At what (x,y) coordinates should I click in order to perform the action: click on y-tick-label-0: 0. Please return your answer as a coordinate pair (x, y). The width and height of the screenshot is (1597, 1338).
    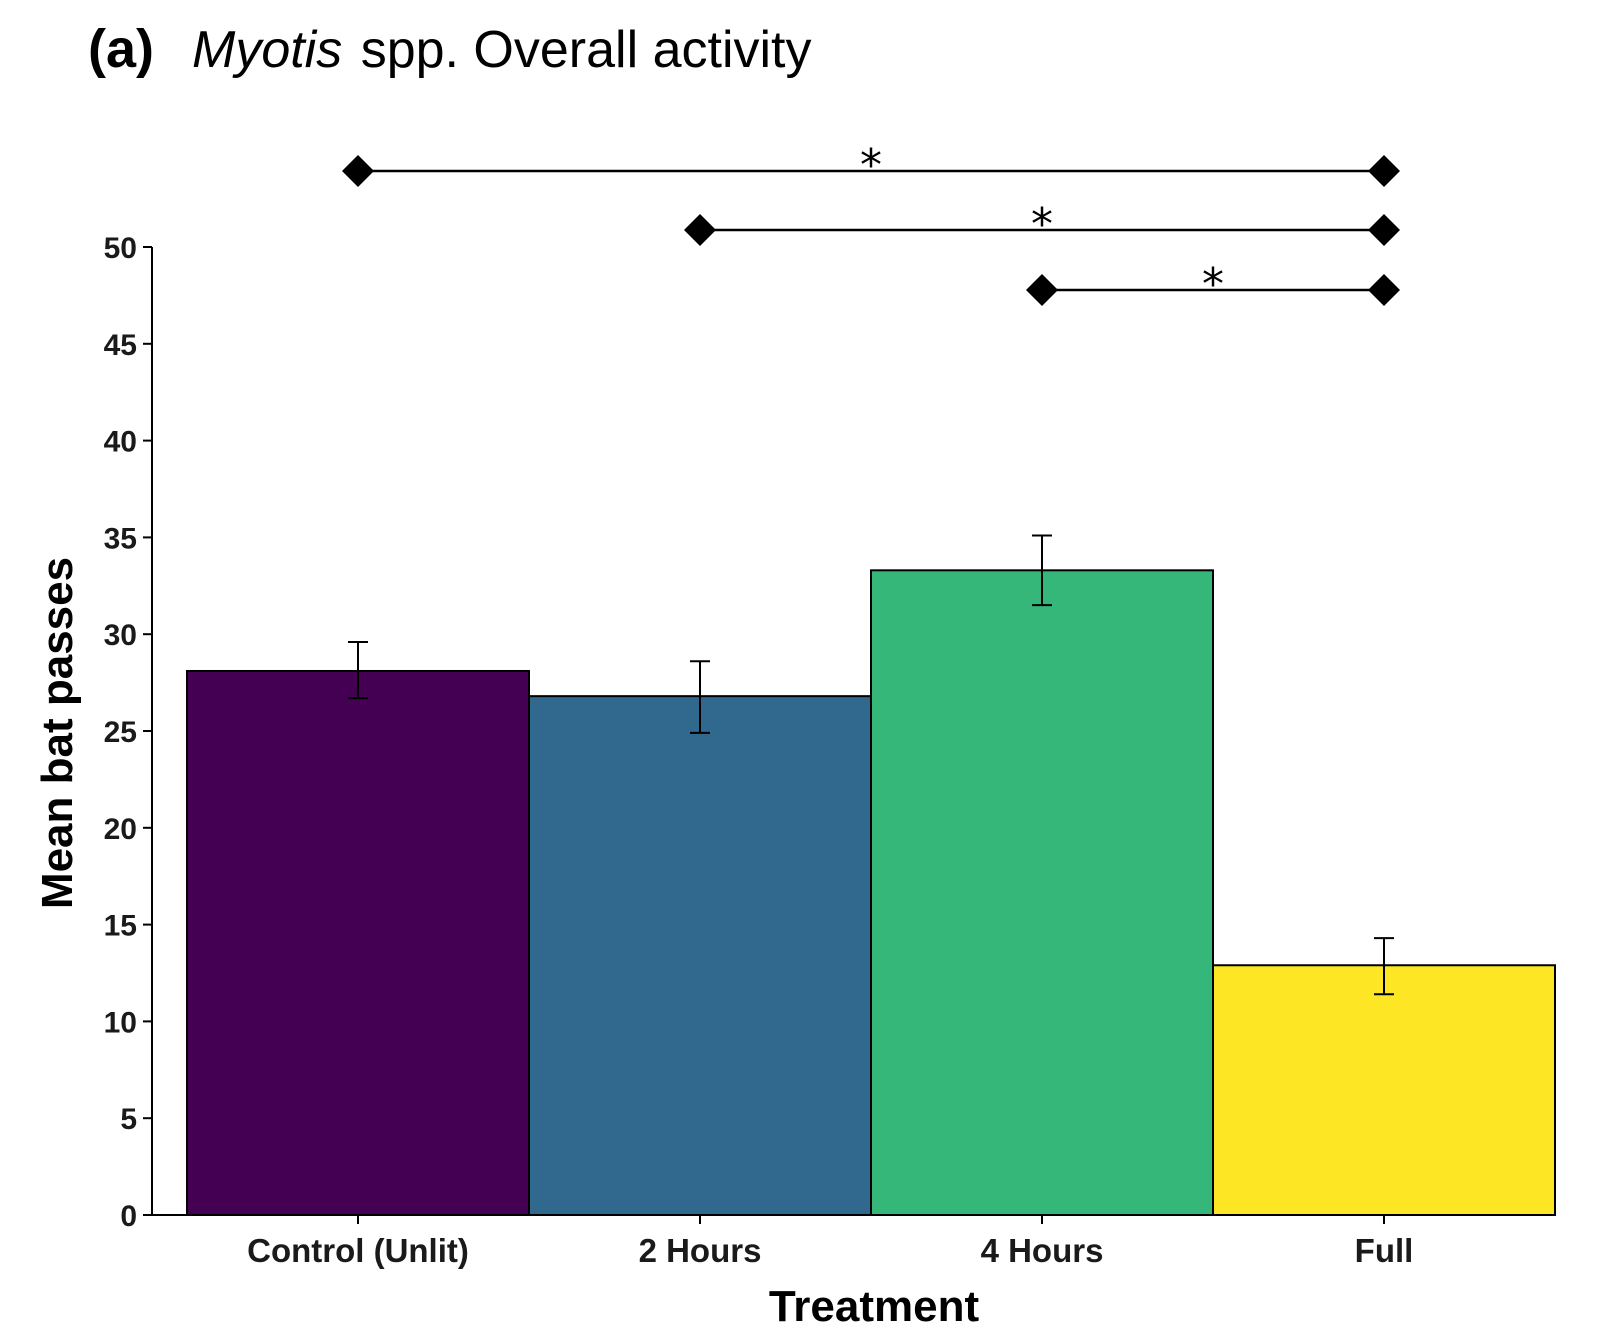
    Looking at the image, I should click on (128, 1216).